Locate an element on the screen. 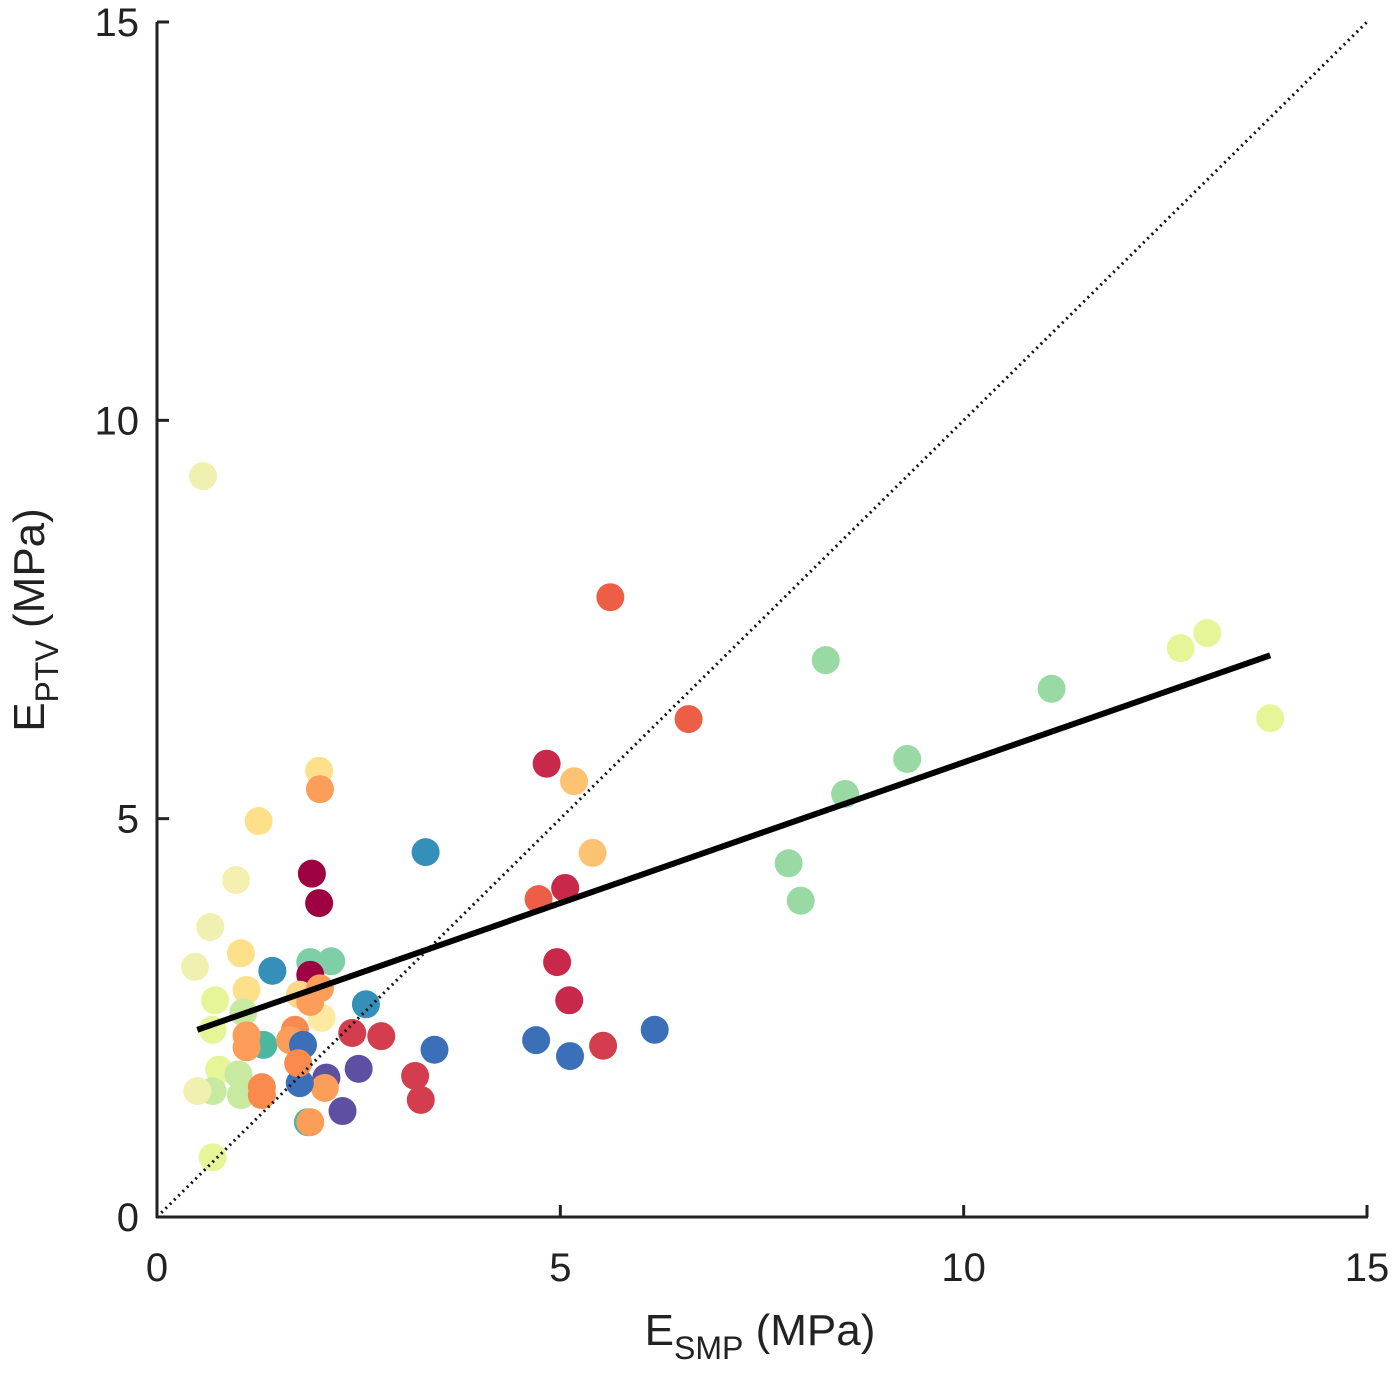  x-tick-label: 5 is located at coordinates (560, 1268).